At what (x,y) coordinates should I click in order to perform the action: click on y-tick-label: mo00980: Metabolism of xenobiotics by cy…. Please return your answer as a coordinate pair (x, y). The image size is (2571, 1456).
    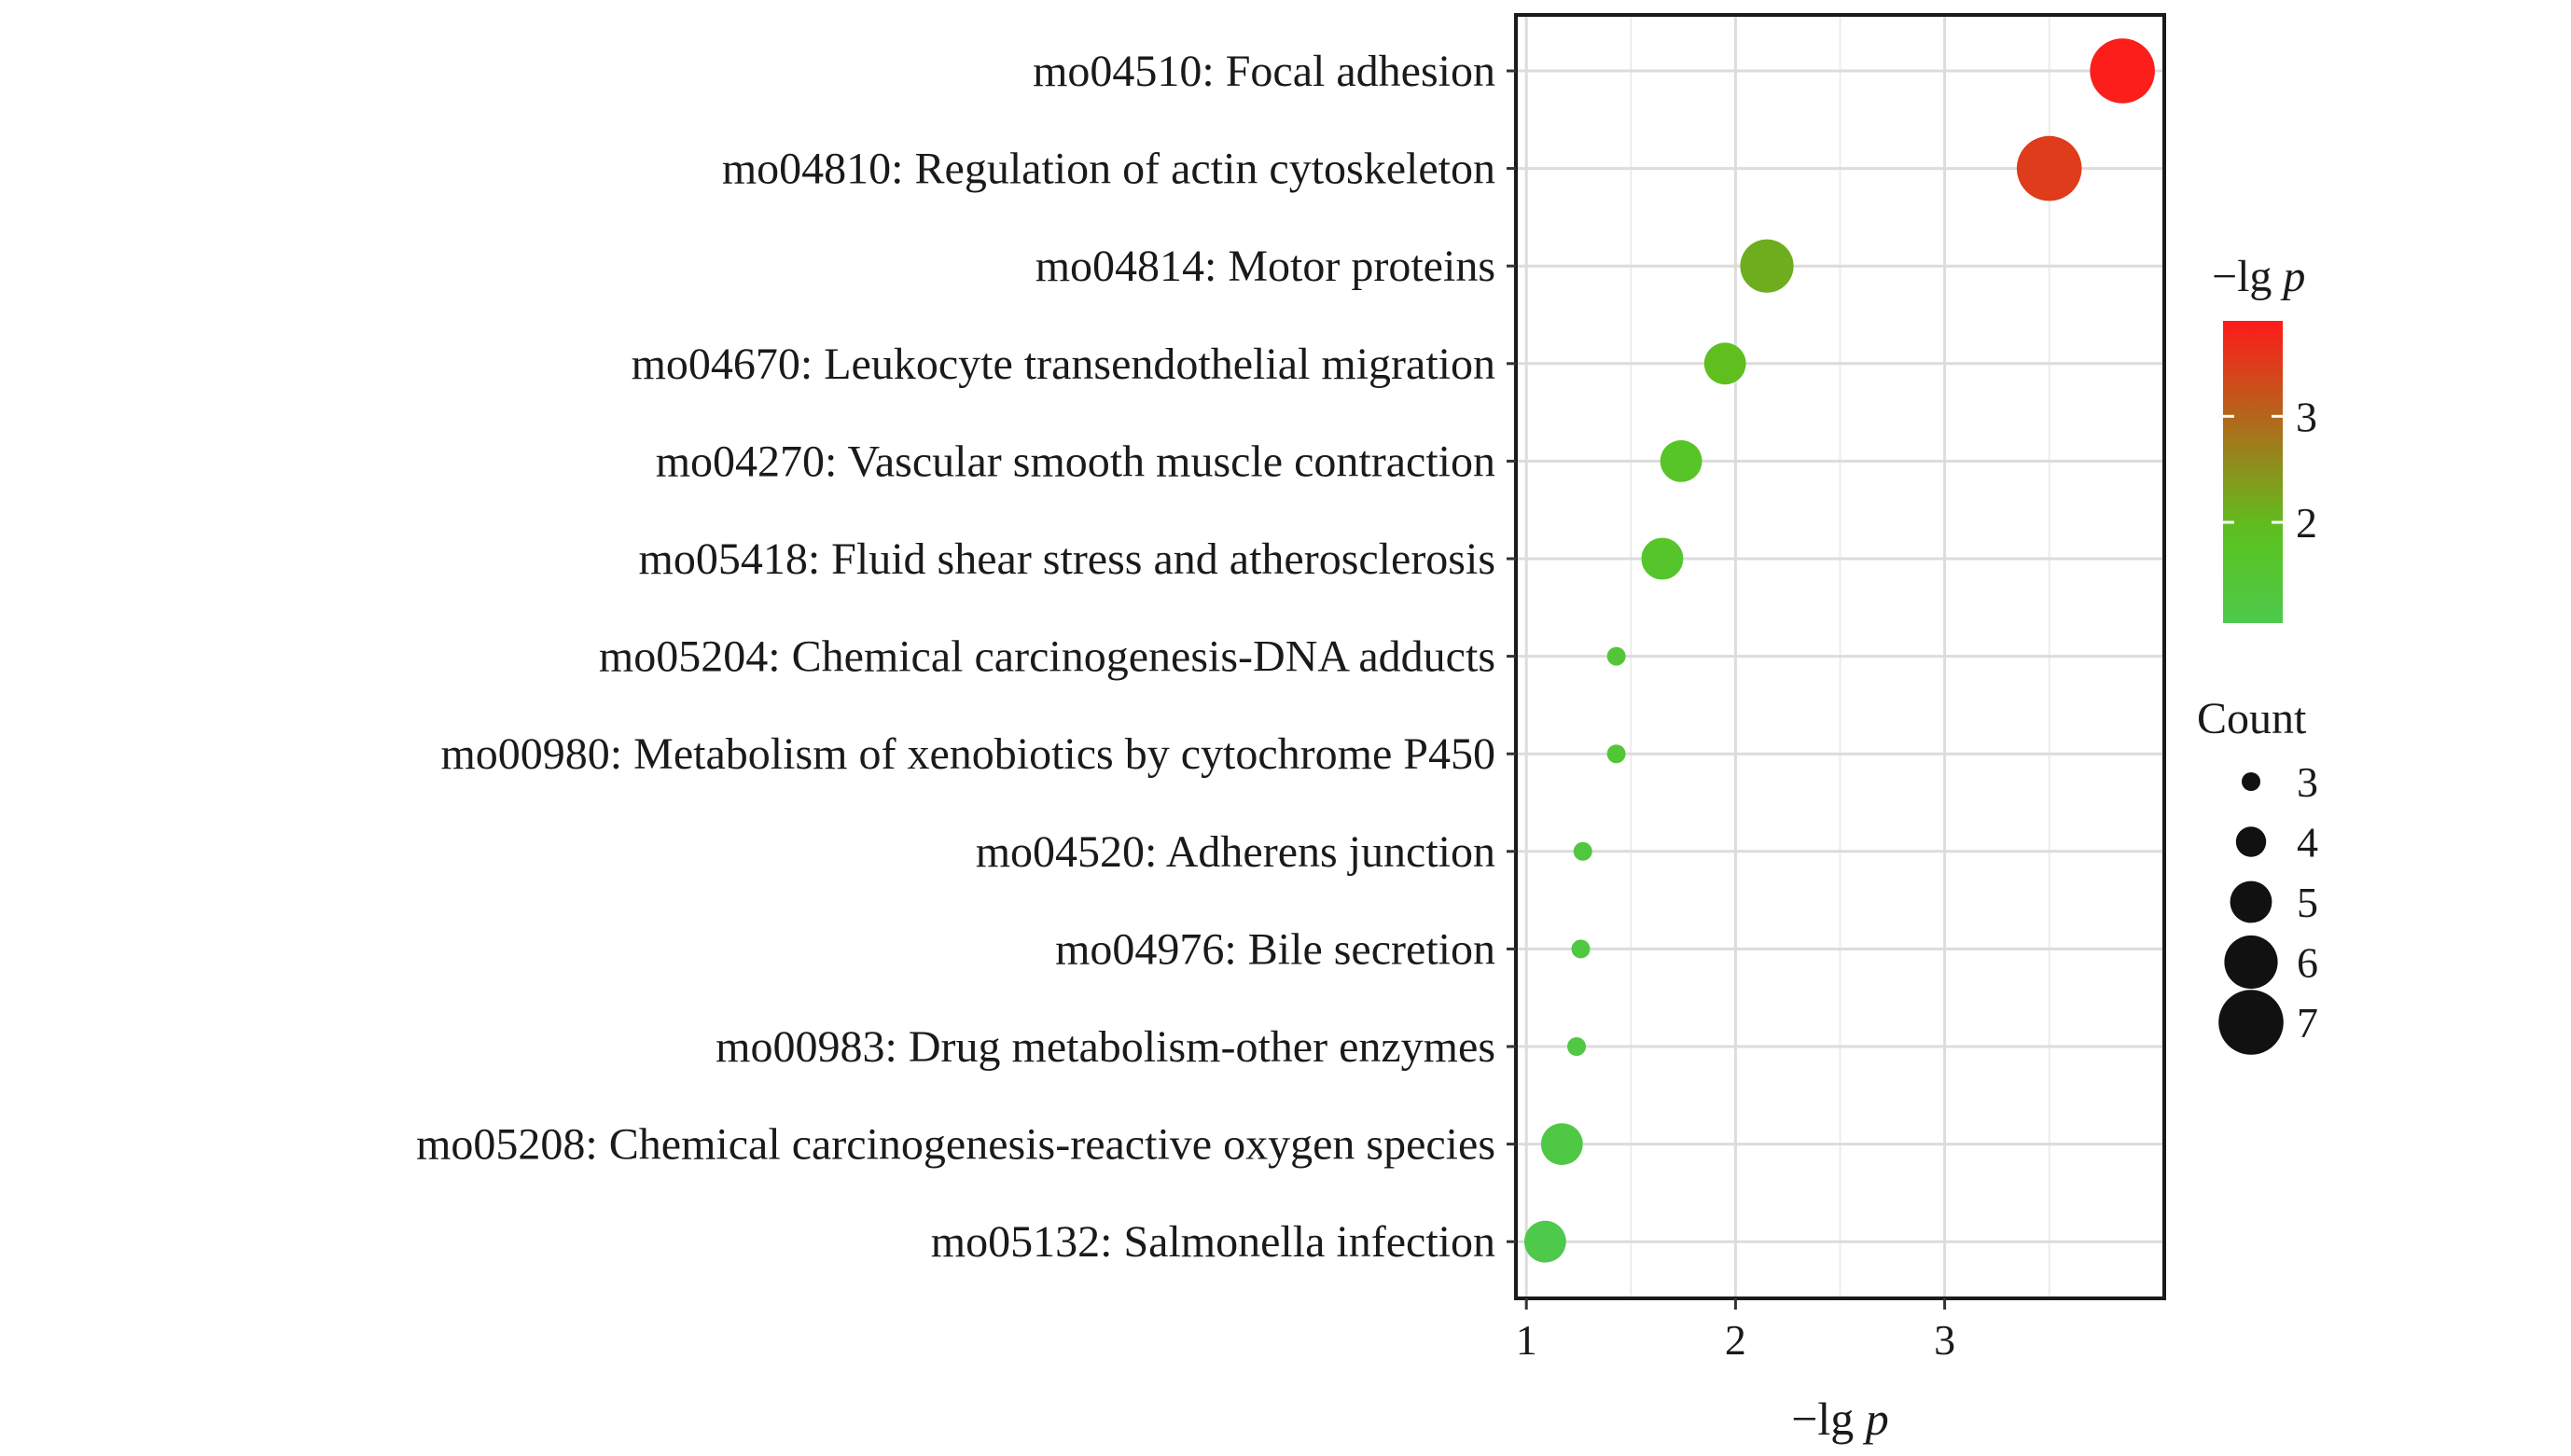
    Looking at the image, I should click on (967, 754).